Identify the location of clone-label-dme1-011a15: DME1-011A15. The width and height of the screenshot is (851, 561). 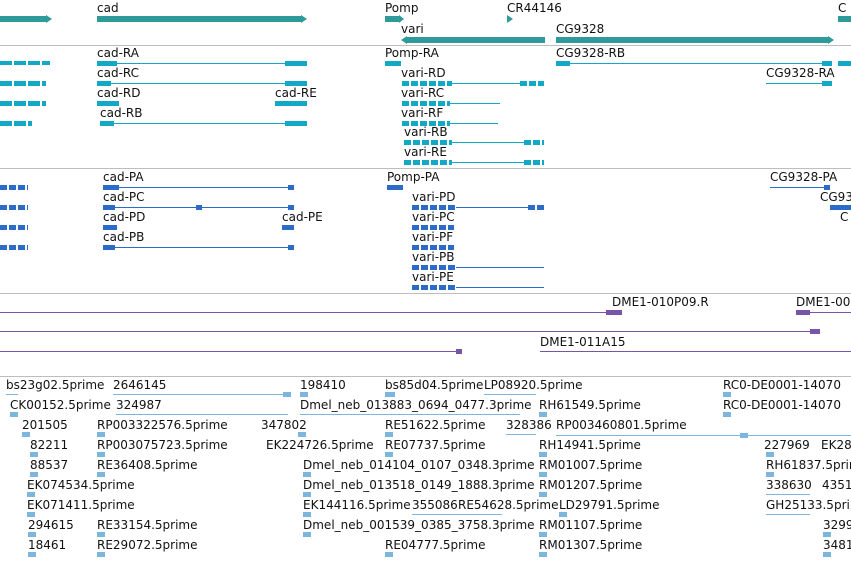
(583, 342).